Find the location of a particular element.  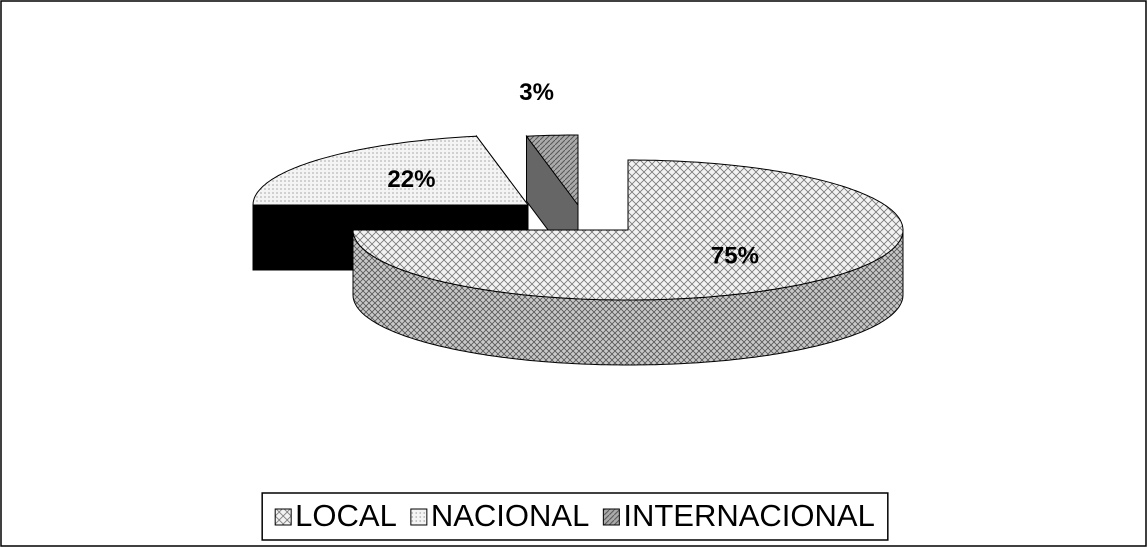

data-label: 3% is located at coordinates (536, 92).